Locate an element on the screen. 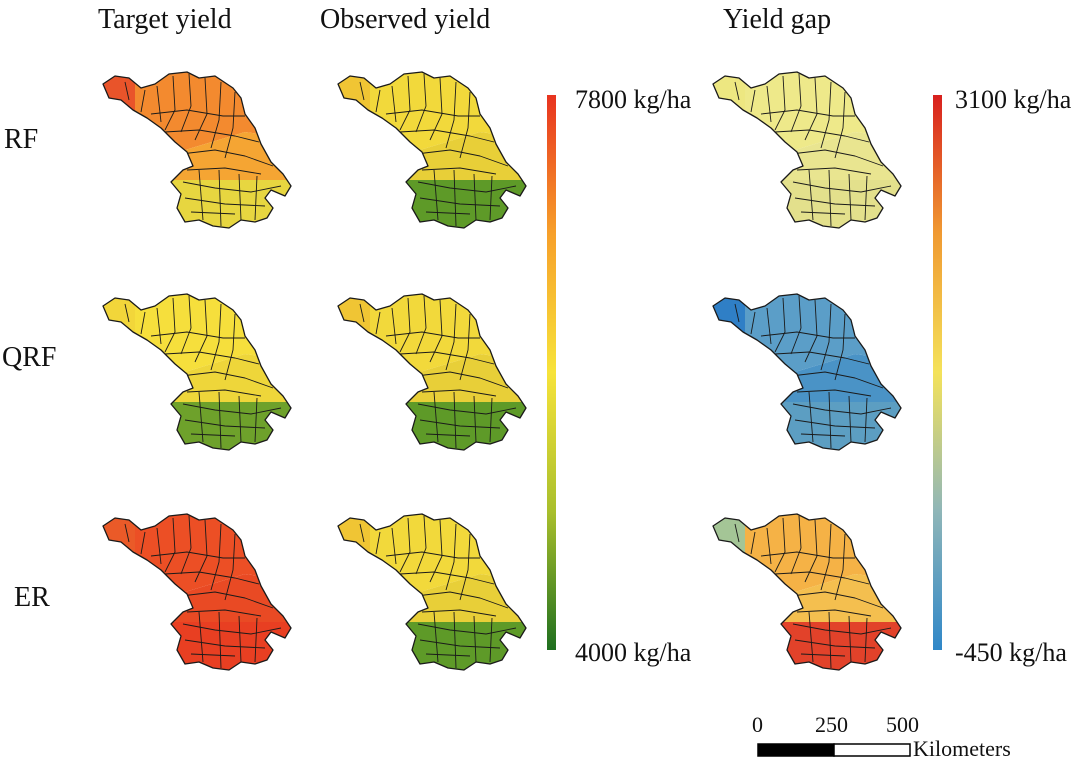  map-qrf-observed-yield is located at coordinates (432, 372).